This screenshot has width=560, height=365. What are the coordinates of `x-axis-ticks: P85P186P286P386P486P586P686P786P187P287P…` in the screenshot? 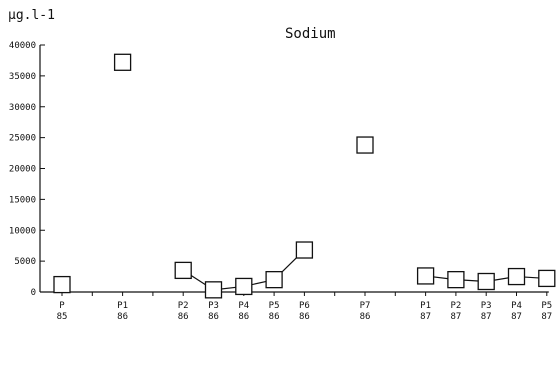 It's located at (304, 307).